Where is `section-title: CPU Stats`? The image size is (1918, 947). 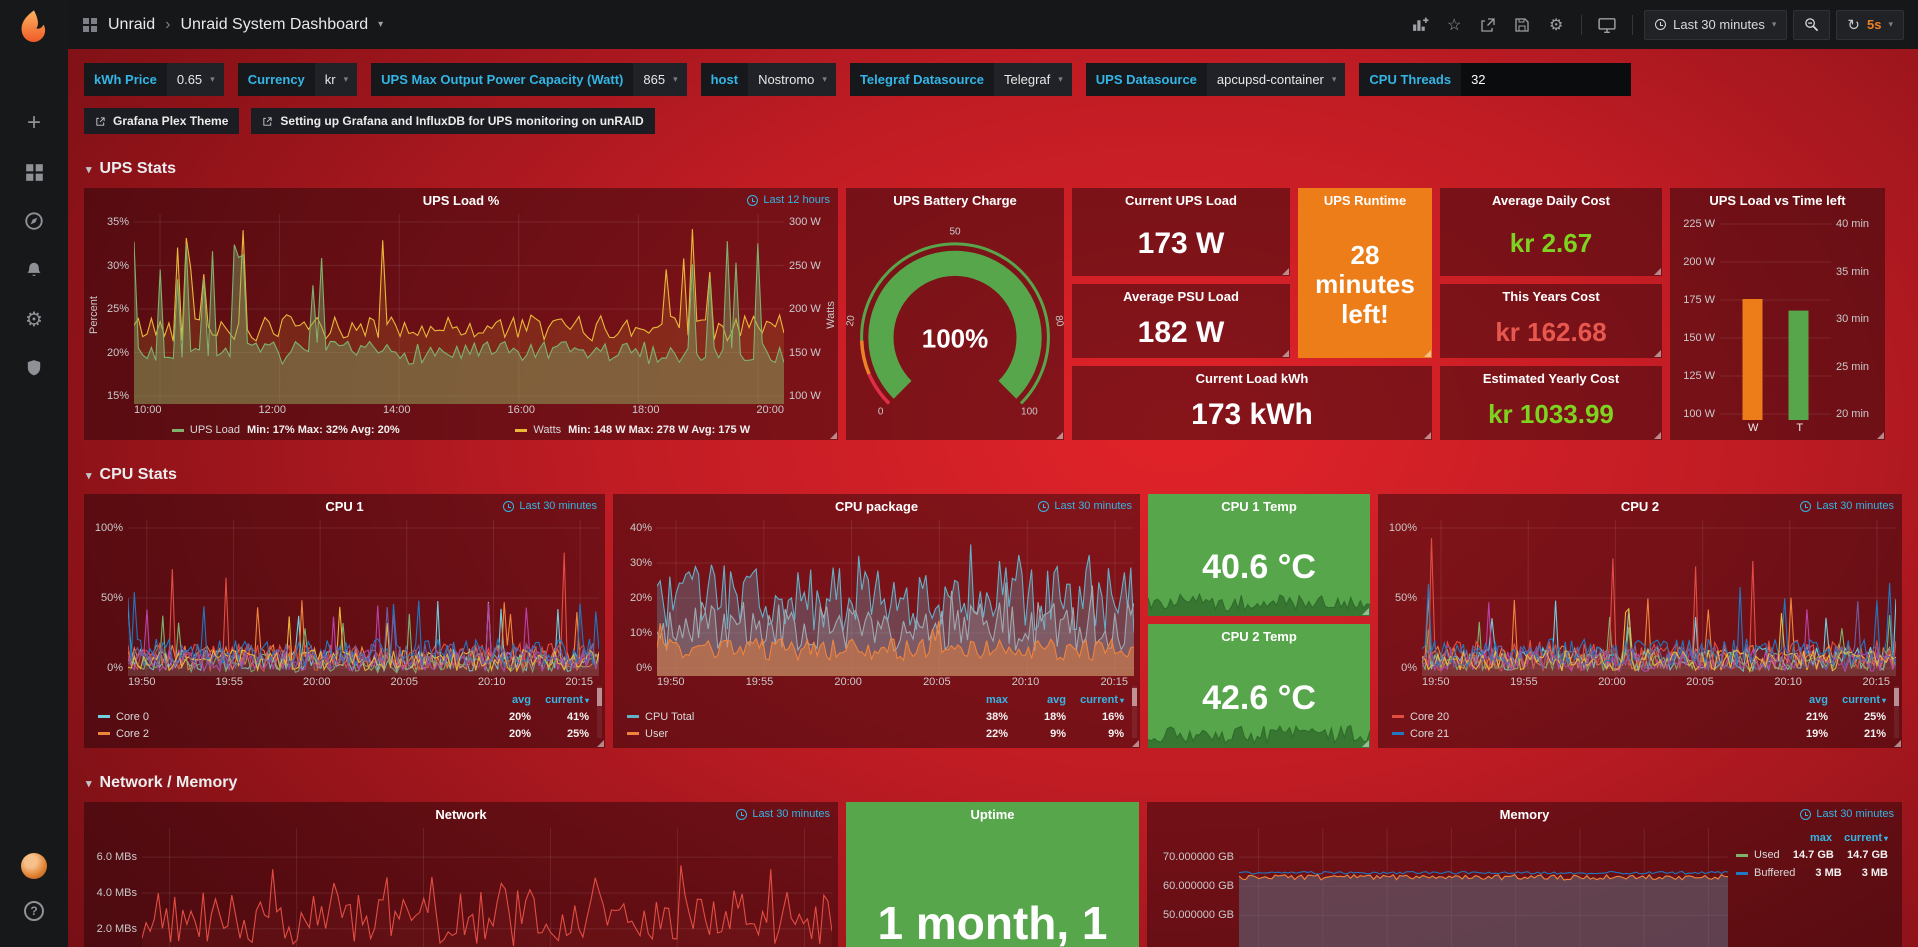 section-title: CPU Stats is located at coordinates (138, 474).